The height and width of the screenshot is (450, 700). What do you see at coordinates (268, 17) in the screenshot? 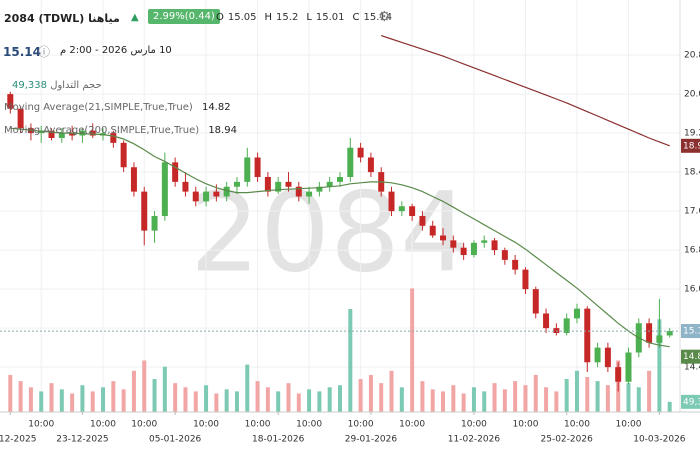
I see `ohlc-label: H` at bounding box center [268, 17].